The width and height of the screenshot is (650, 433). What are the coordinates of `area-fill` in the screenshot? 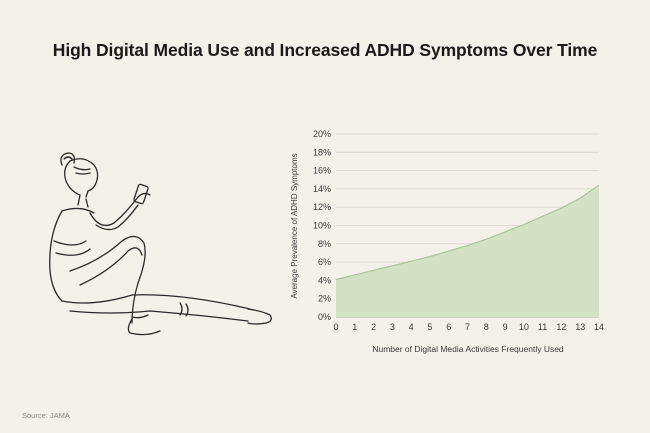 It's located at (467, 251).